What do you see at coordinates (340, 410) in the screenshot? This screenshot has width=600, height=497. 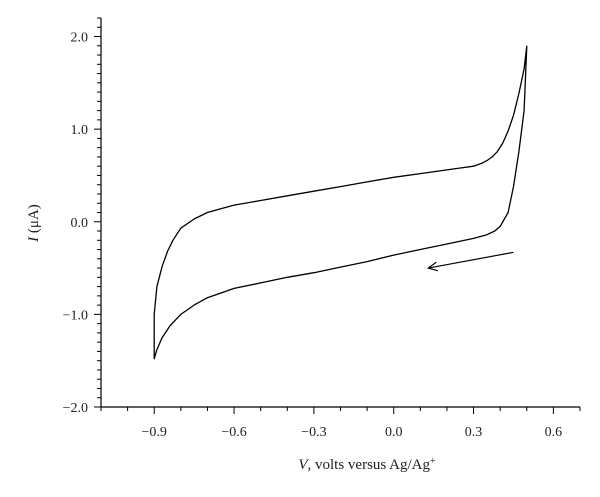 I see `x-axis-ticks` at bounding box center [340, 410].